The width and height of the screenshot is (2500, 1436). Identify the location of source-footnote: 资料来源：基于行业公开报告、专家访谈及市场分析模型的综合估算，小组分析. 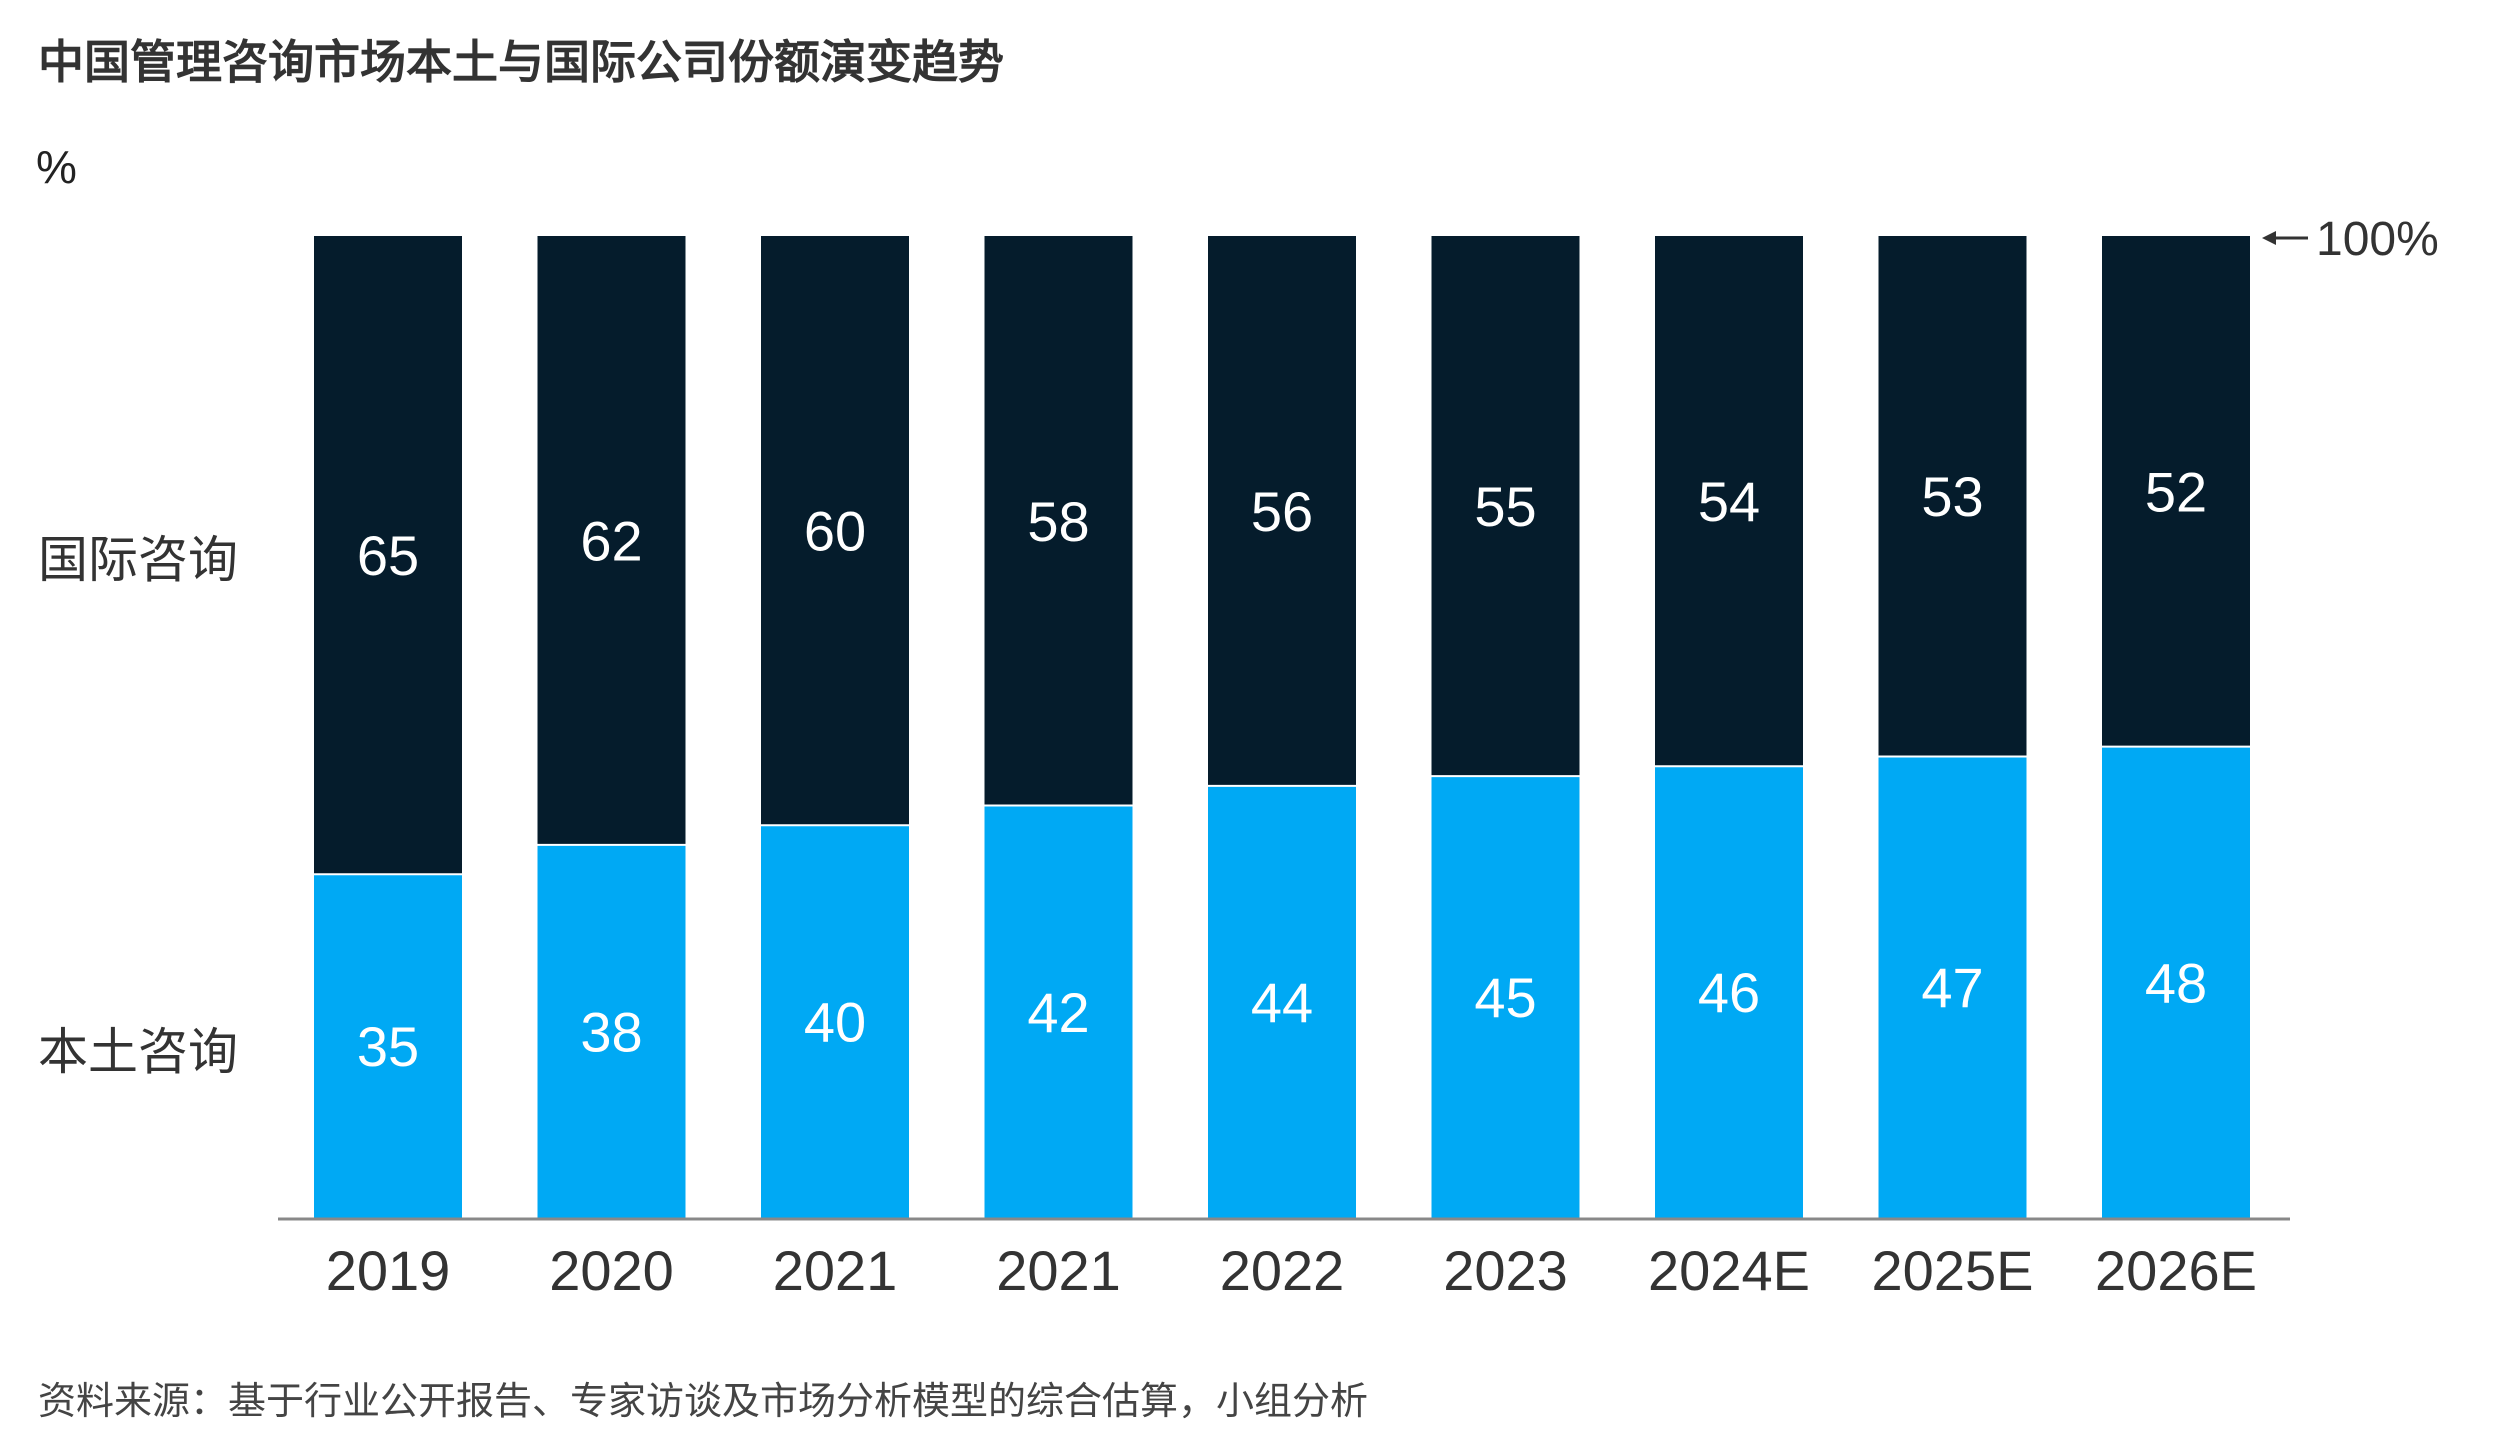
(703, 1401).